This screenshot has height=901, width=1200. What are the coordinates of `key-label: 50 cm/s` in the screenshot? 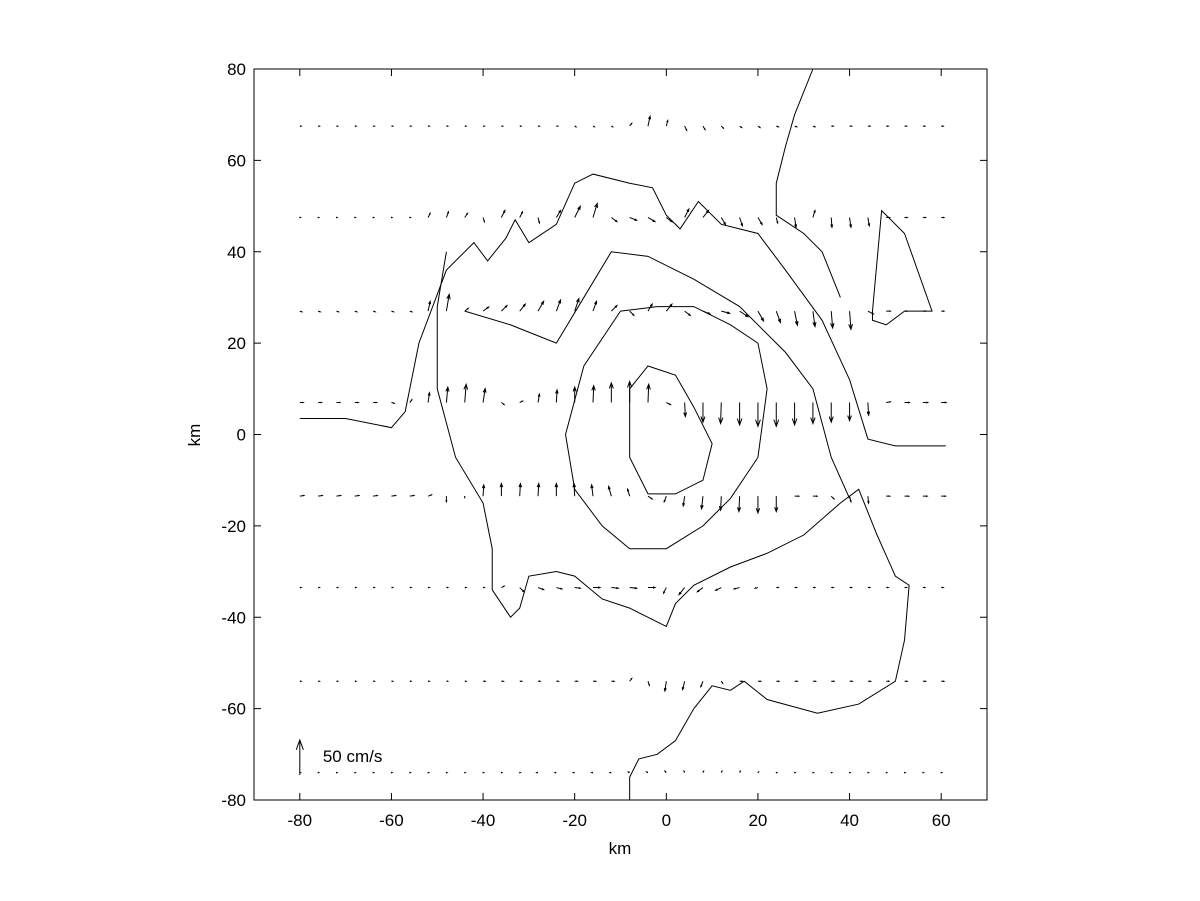 It's located at (353, 756).